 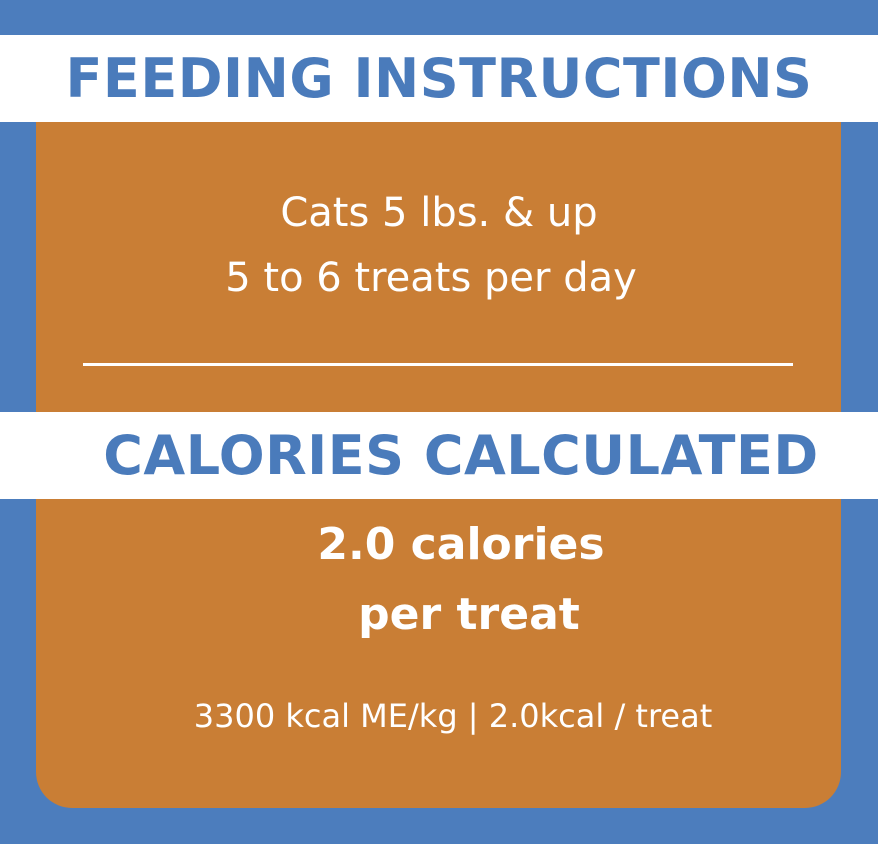 I want to click on calorie-unit-text: per treat, so click(x=469, y=614).